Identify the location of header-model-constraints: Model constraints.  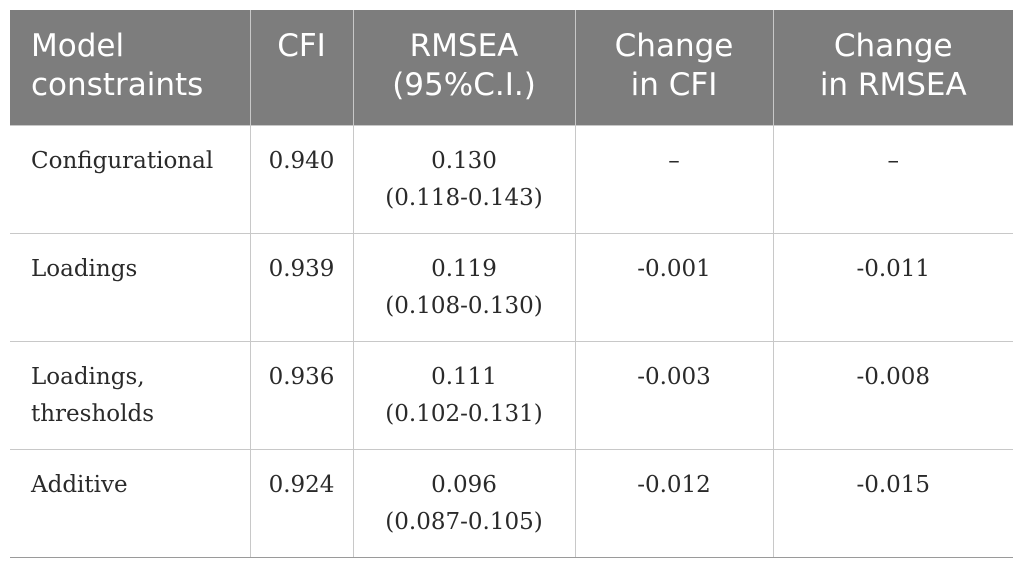
(130, 67).